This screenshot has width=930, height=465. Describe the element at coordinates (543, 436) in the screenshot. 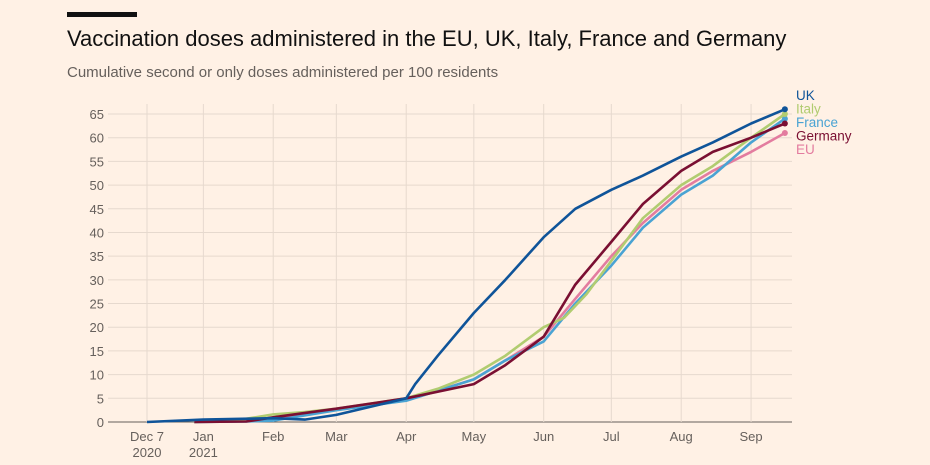

I see `x-tick-label: Jun` at that location.